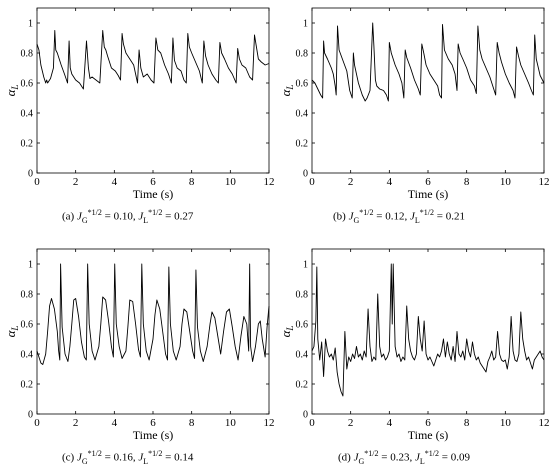 The height and width of the screenshot is (469, 550). What do you see at coordinates (153, 435) in the screenshot?
I see `plot-c-xlabel: Time (s)` at bounding box center [153, 435].